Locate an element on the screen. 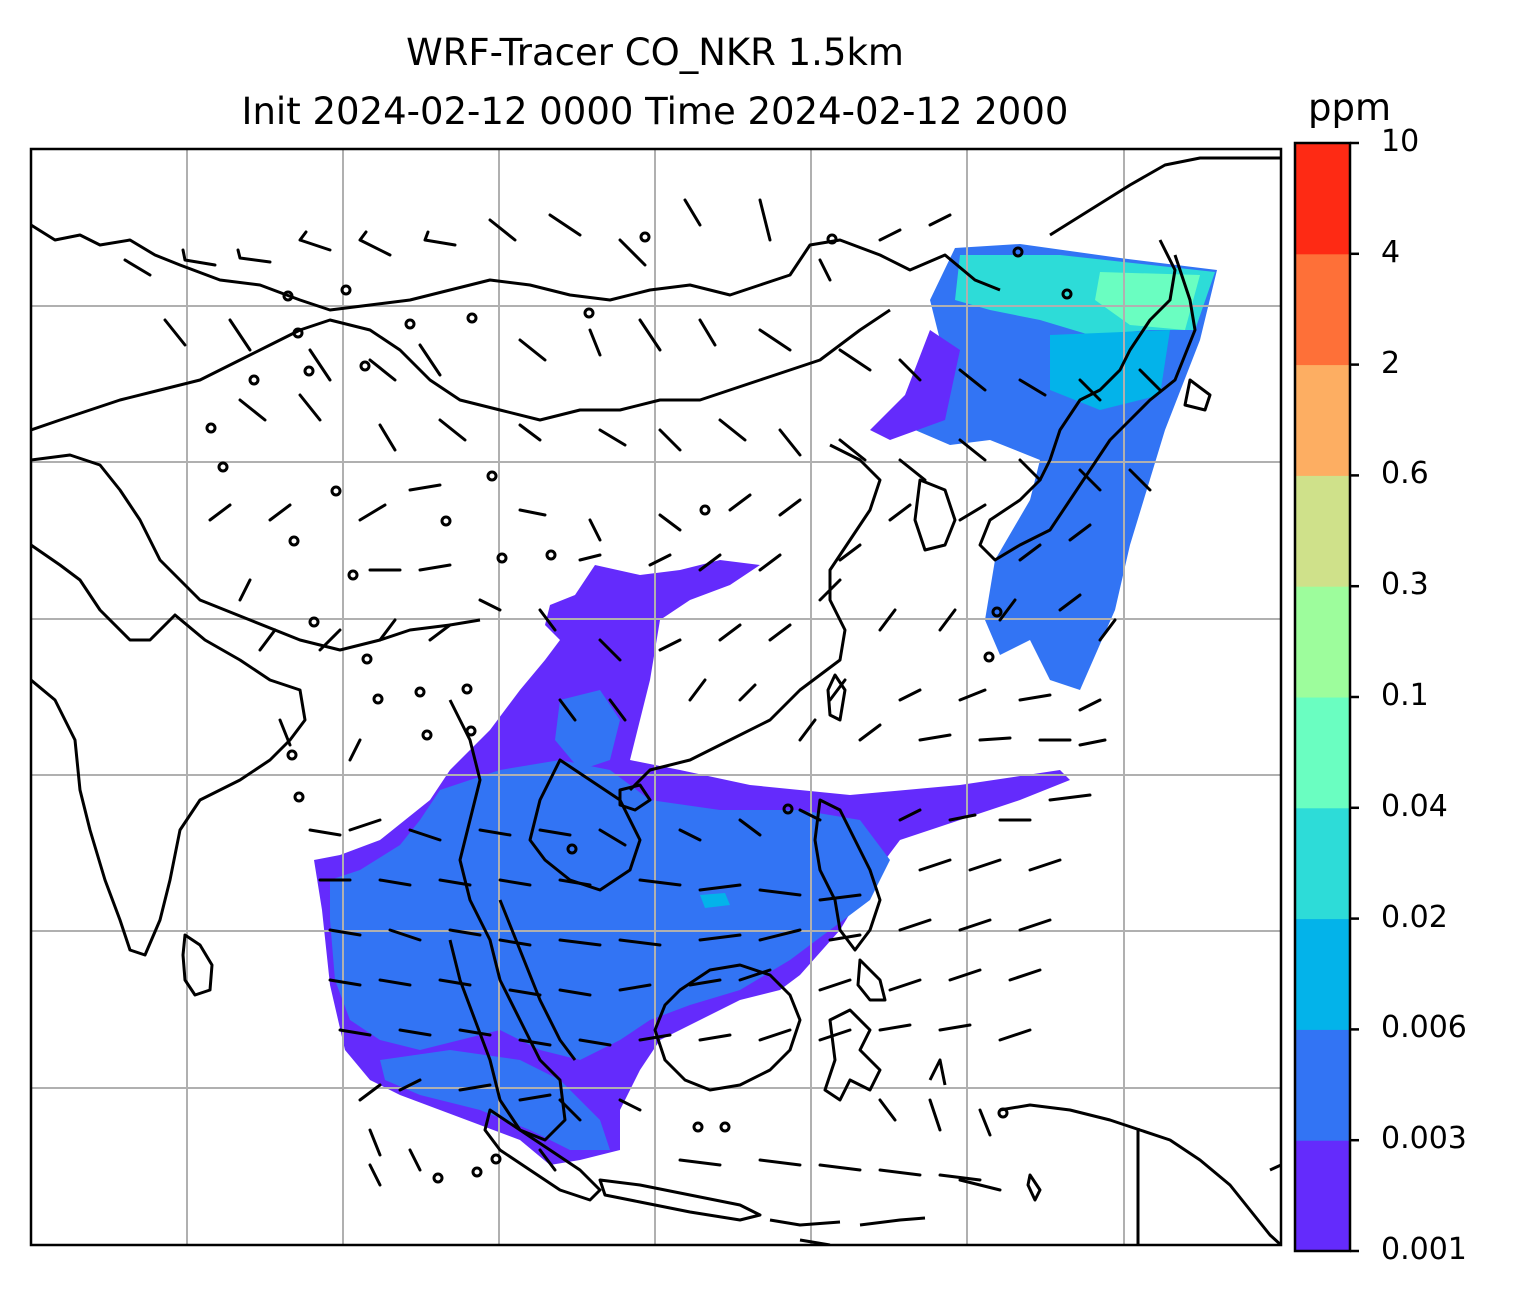 This screenshot has height=1306, width=1528. tracer-plume-central-north is located at coordinates (587, 730).